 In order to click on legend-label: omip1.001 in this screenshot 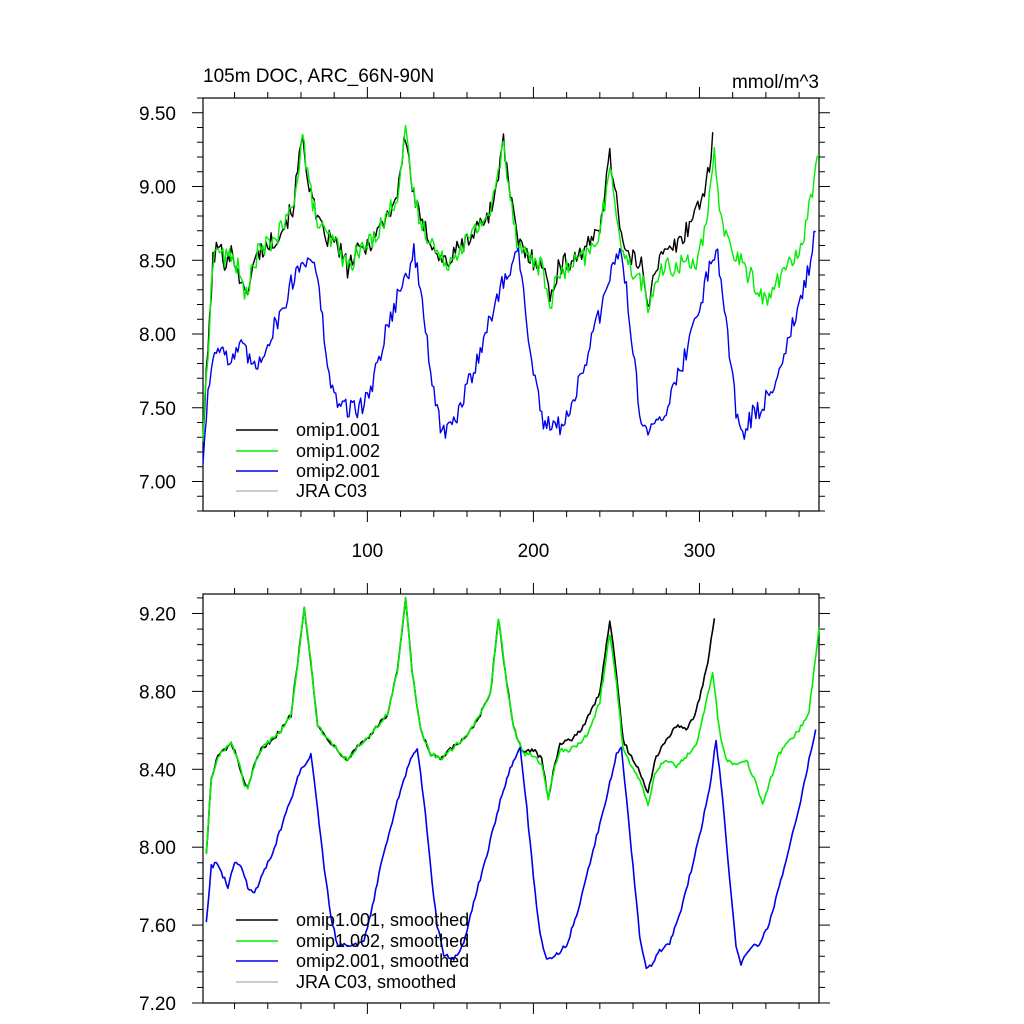, I will do `click(338, 430)`.